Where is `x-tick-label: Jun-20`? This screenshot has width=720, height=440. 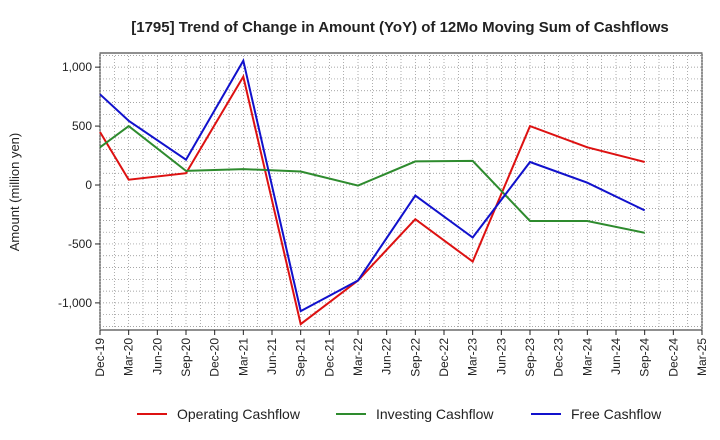 x-tick-label: Jun-20 is located at coordinates (157, 356).